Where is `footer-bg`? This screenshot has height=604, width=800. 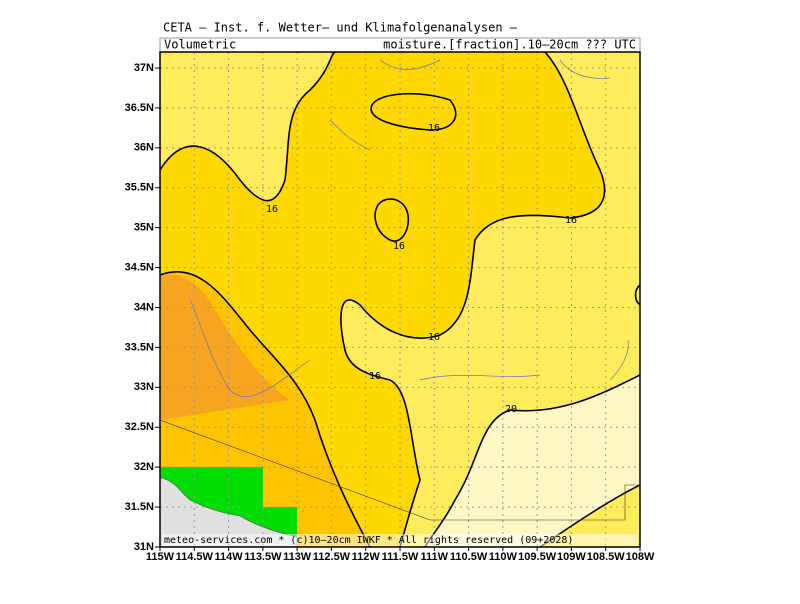
footer-bg is located at coordinates (400, 540).